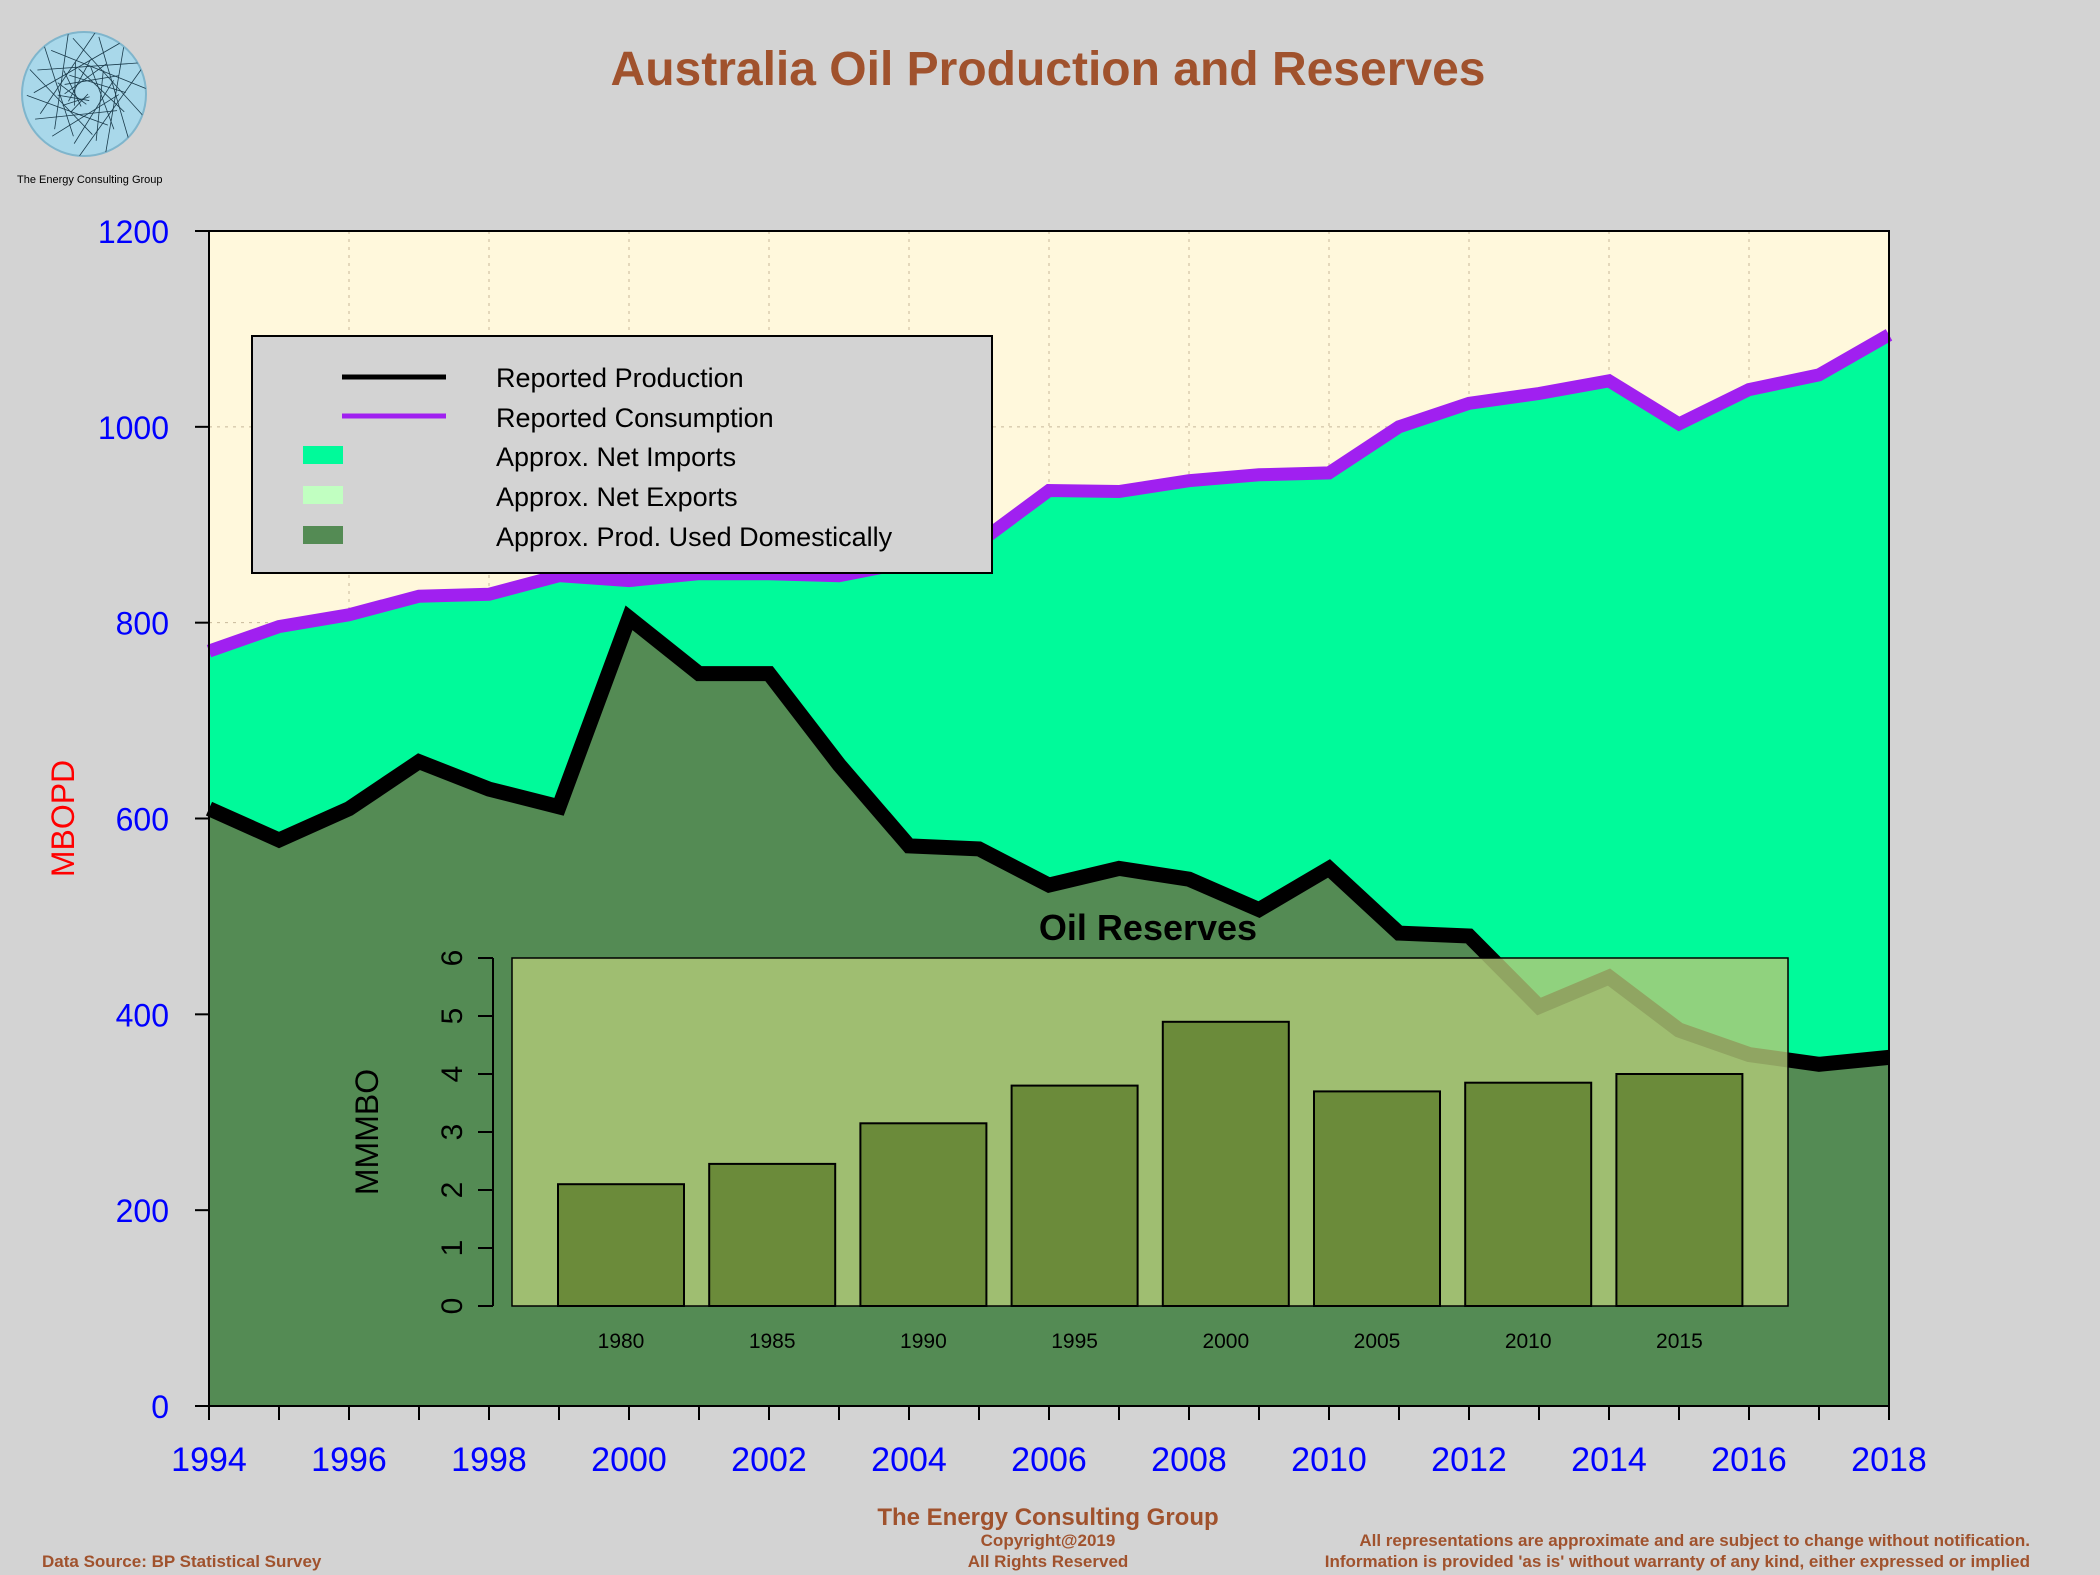  Describe the element at coordinates (694, 537) in the screenshot. I see `legend-label-domestic: Approx. Prod. Used Domestically` at that location.